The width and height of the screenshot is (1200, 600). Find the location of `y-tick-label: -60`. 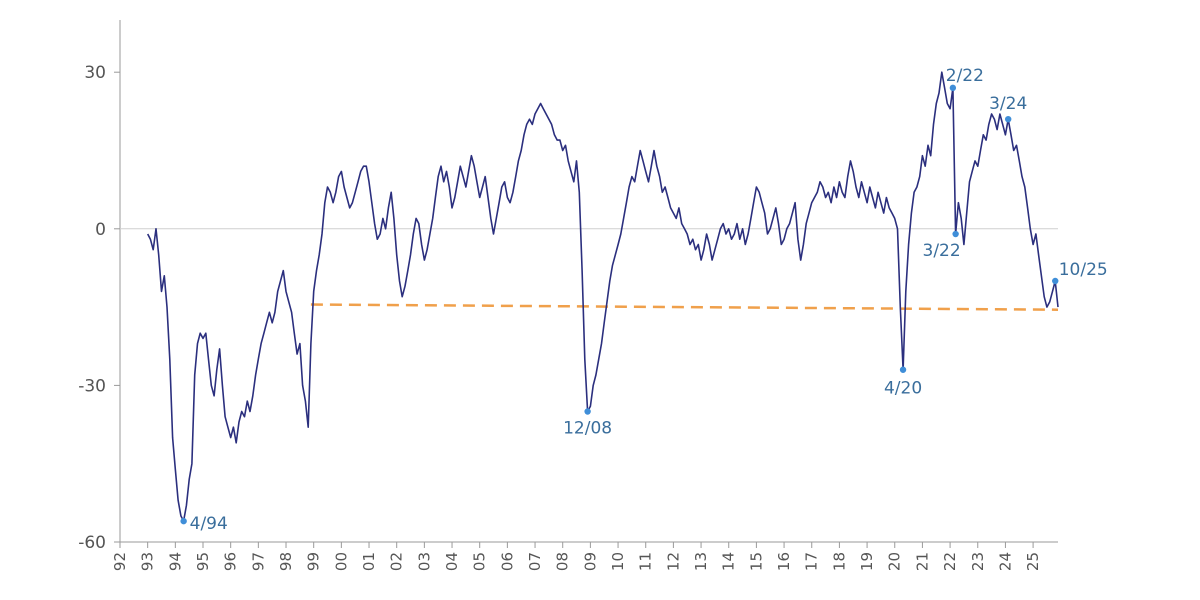

y-tick-label: -60 is located at coordinates (92, 543).